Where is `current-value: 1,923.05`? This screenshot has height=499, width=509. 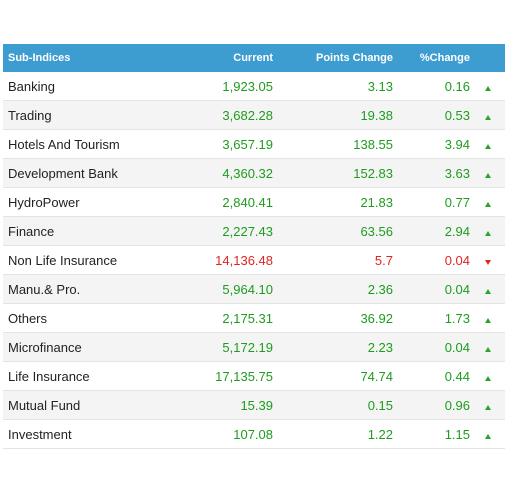 current-value: 1,923.05 is located at coordinates (247, 86).